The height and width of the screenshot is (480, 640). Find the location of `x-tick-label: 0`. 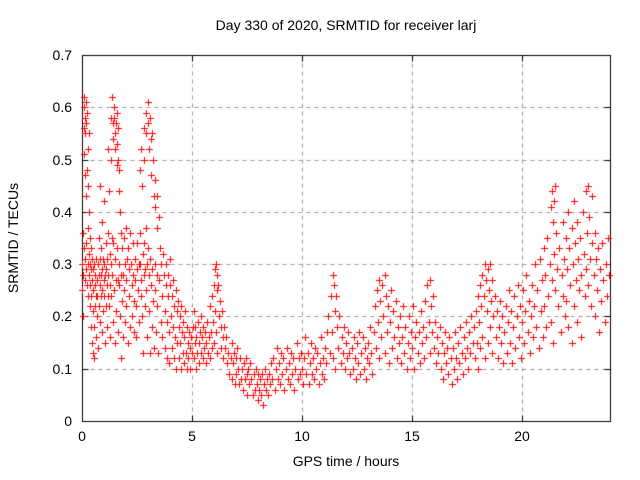

x-tick-label: 0 is located at coordinates (82, 436).